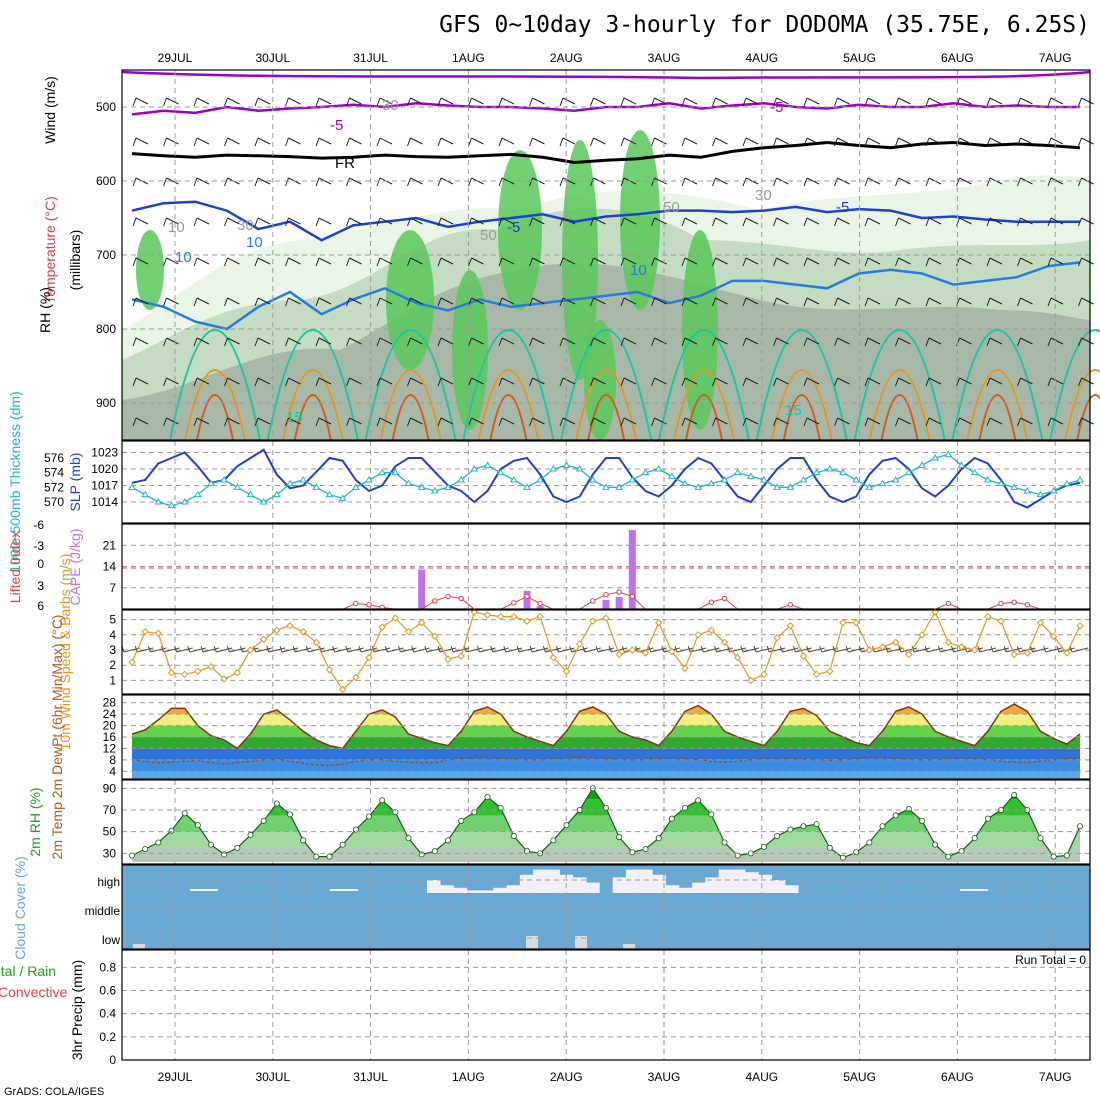  Describe the element at coordinates (40, 586) in the screenshot. I see `li-tick: 3` at that location.